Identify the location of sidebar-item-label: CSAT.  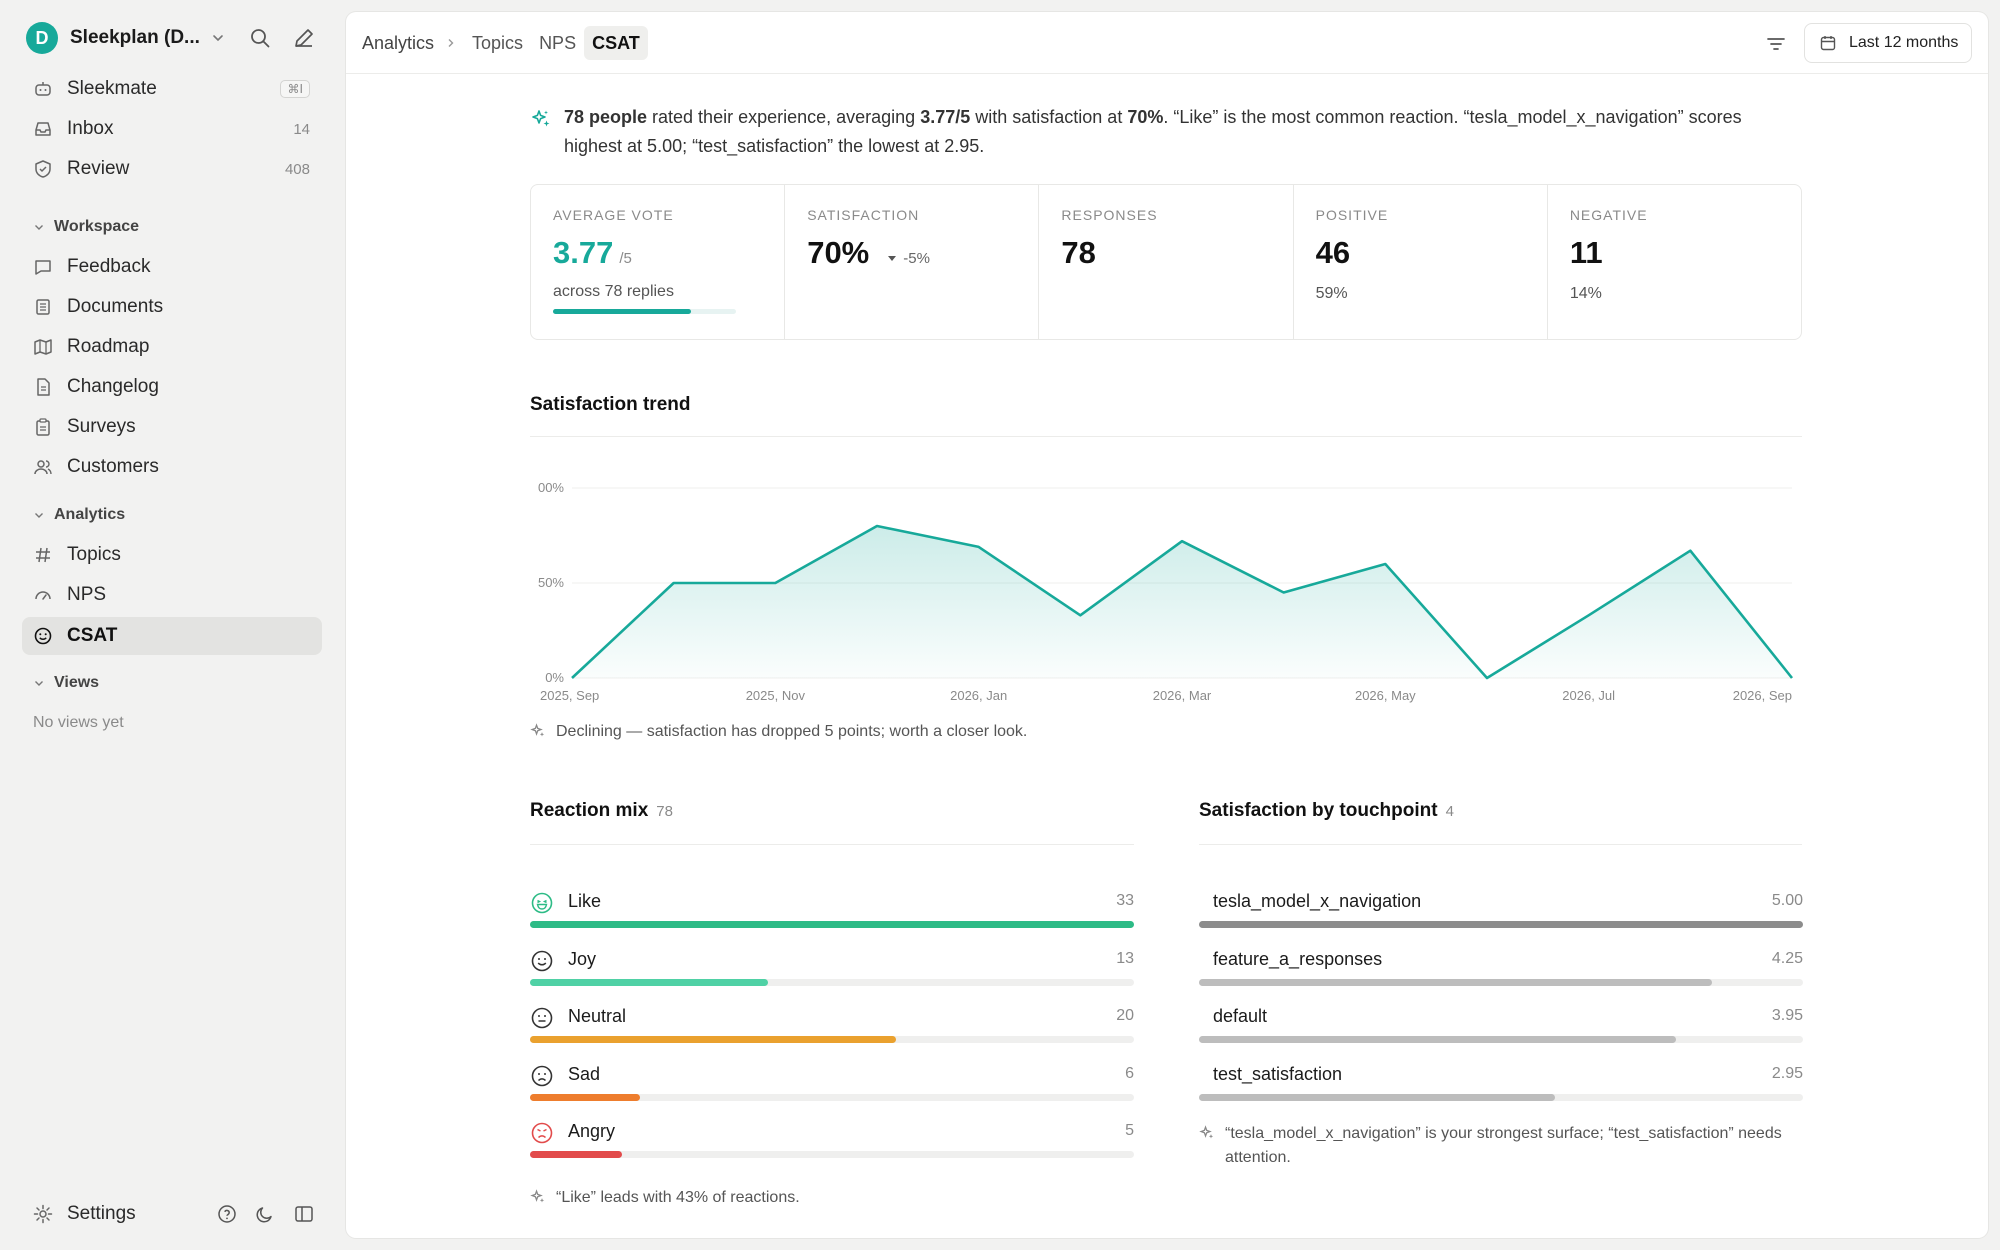
(92, 635).